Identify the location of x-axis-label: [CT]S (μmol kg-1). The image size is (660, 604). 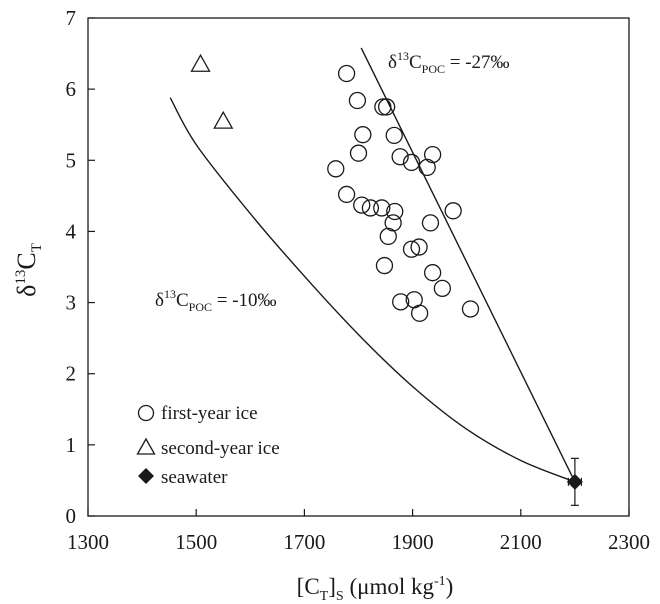
(375, 589).